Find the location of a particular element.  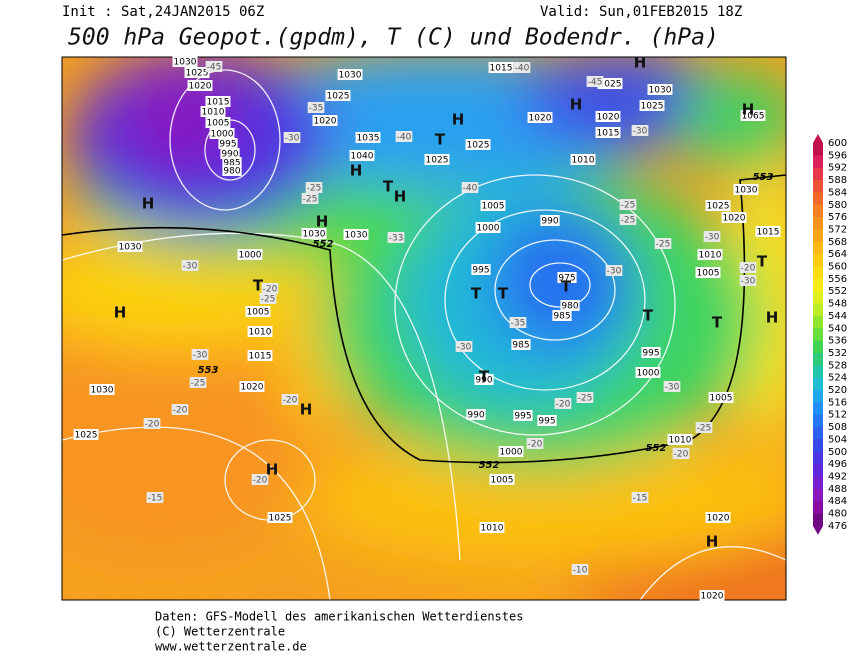

scale-label: 500 is located at coordinates (837, 452).